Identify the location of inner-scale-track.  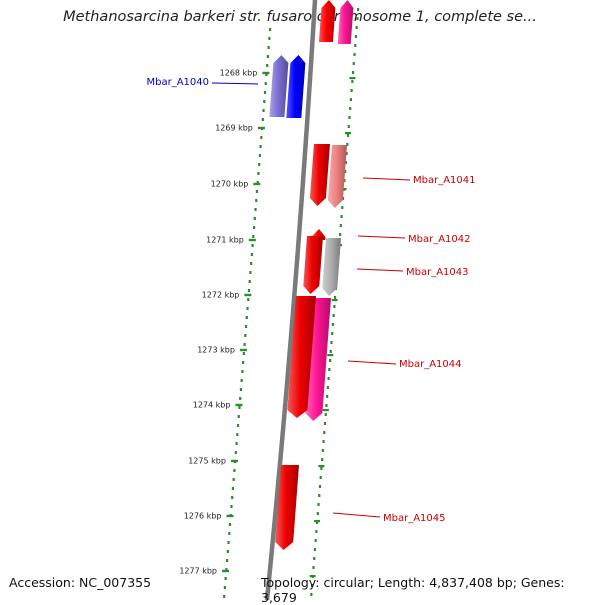
(247, 313).